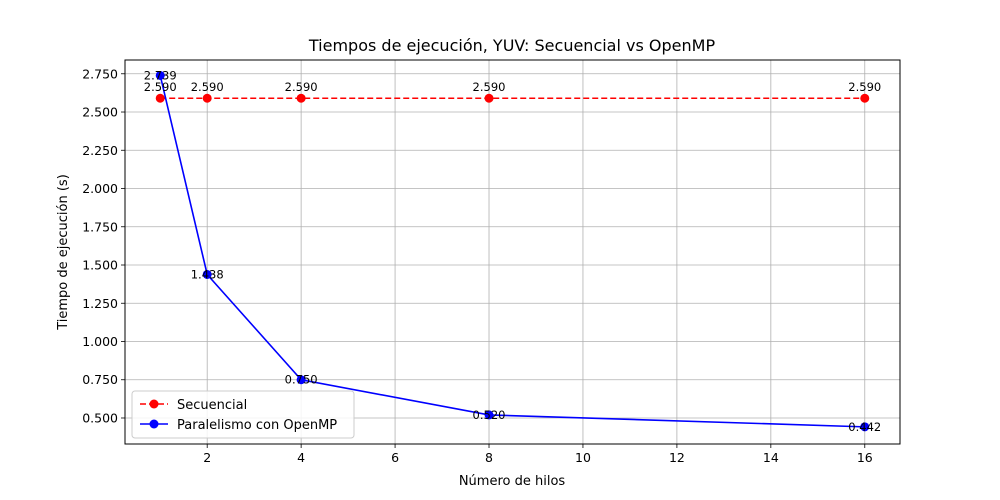 This screenshot has width=1000, height=500. I want to click on legend: Secuencial Paralelismo con OpenMP, so click(243, 414).